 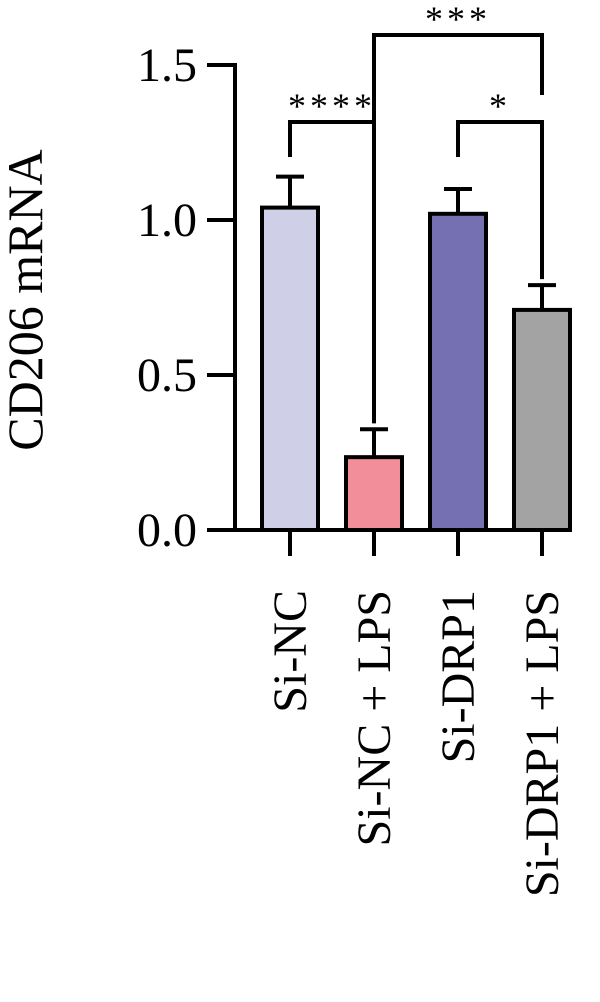 I want to click on x-tick-label: Si-NC, so click(x=290, y=651).